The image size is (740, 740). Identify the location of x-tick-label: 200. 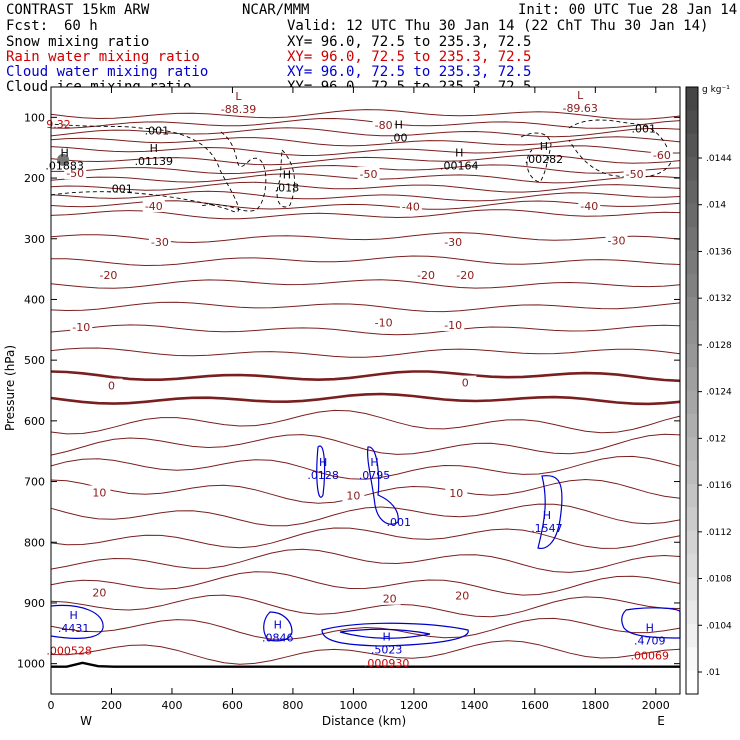
(111, 705).